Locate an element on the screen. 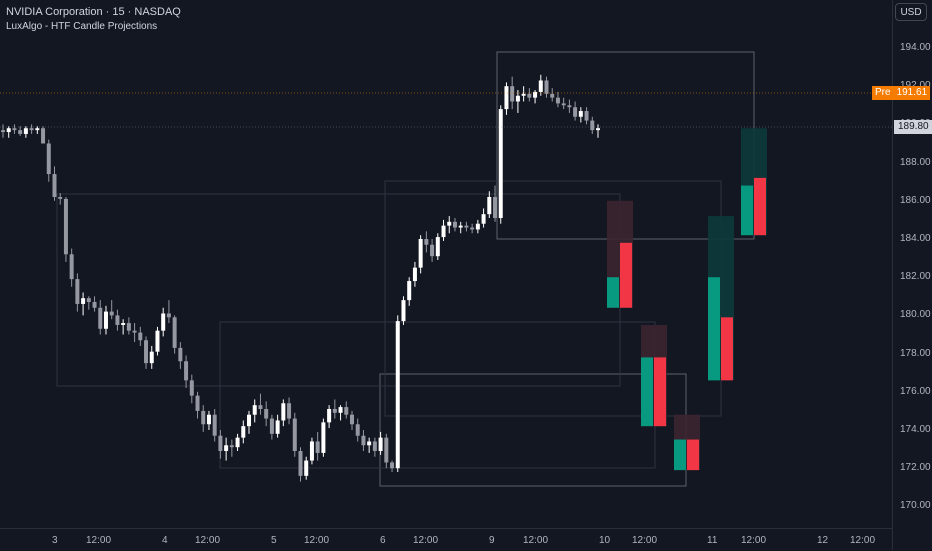 Image resolution: width=932 pixels, height=551 pixels. time-axis is located at coordinates (446, 539).